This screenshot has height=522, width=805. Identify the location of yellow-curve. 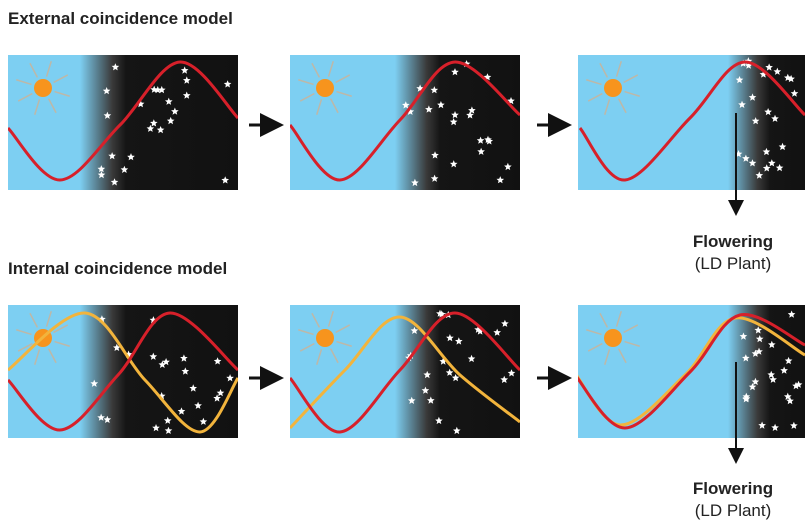
(405, 372).